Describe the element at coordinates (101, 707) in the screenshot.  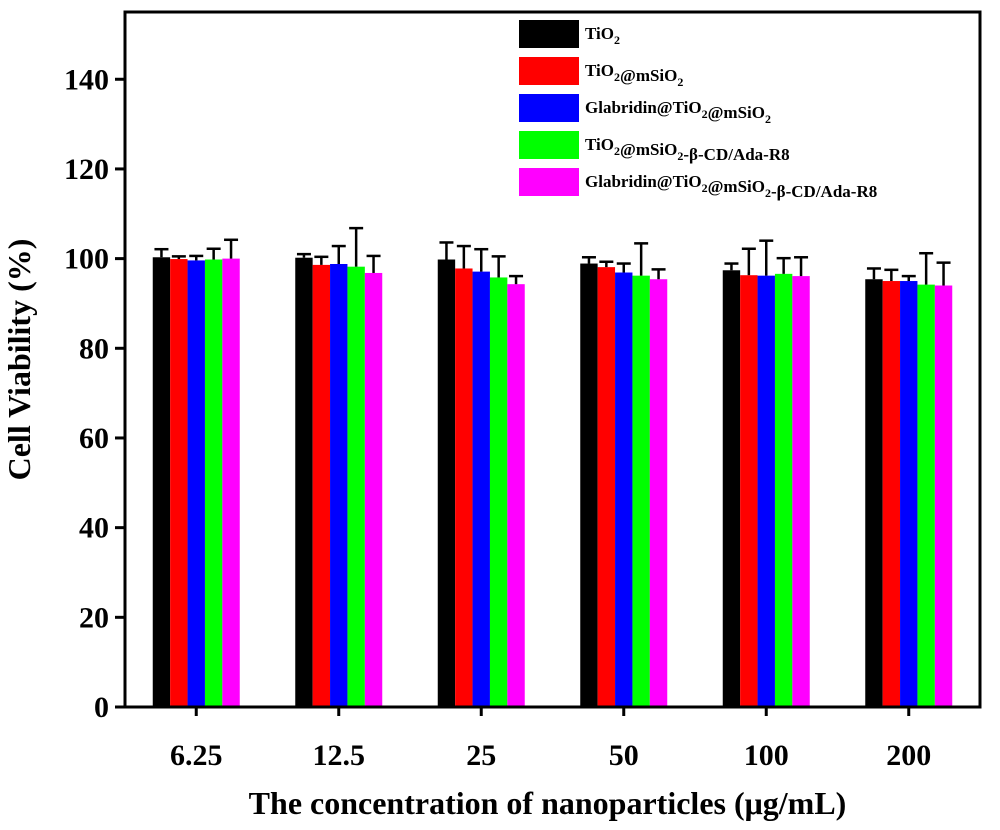
I see `y-tick-label: 0` at that location.